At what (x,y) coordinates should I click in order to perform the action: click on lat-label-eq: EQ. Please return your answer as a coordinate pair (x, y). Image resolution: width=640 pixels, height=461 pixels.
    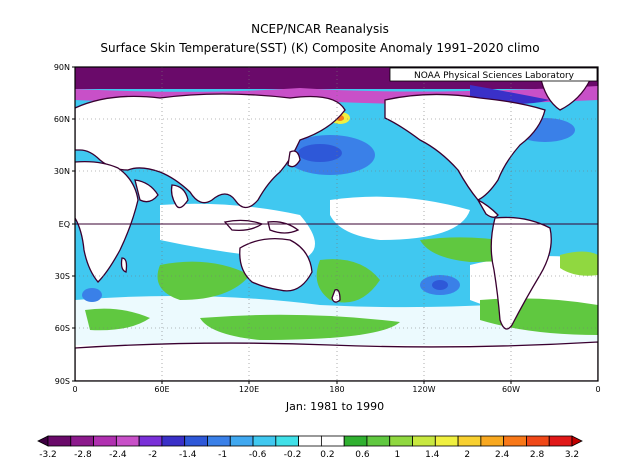
    Looking at the image, I should click on (64, 224).